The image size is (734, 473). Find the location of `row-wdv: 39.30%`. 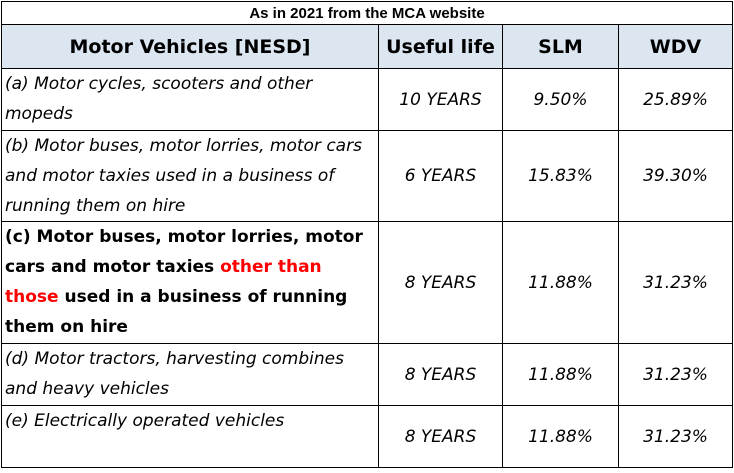

row-wdv: 39.30% is located at coordinates (675, 176).